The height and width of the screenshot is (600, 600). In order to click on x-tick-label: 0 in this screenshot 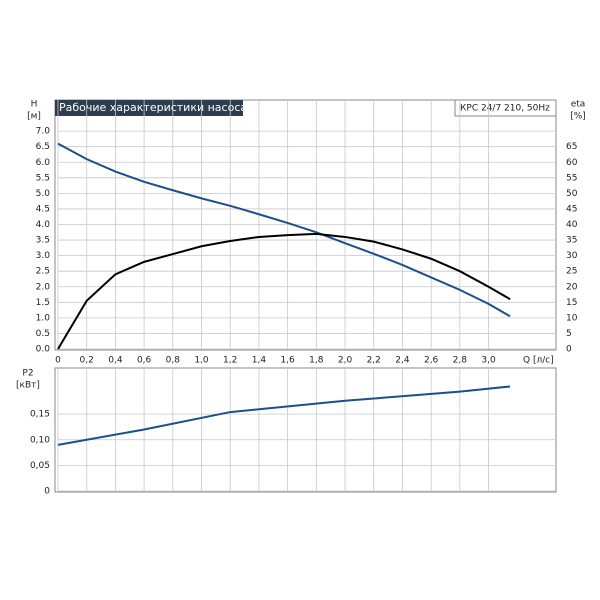, I will do `click(58, 361)`.